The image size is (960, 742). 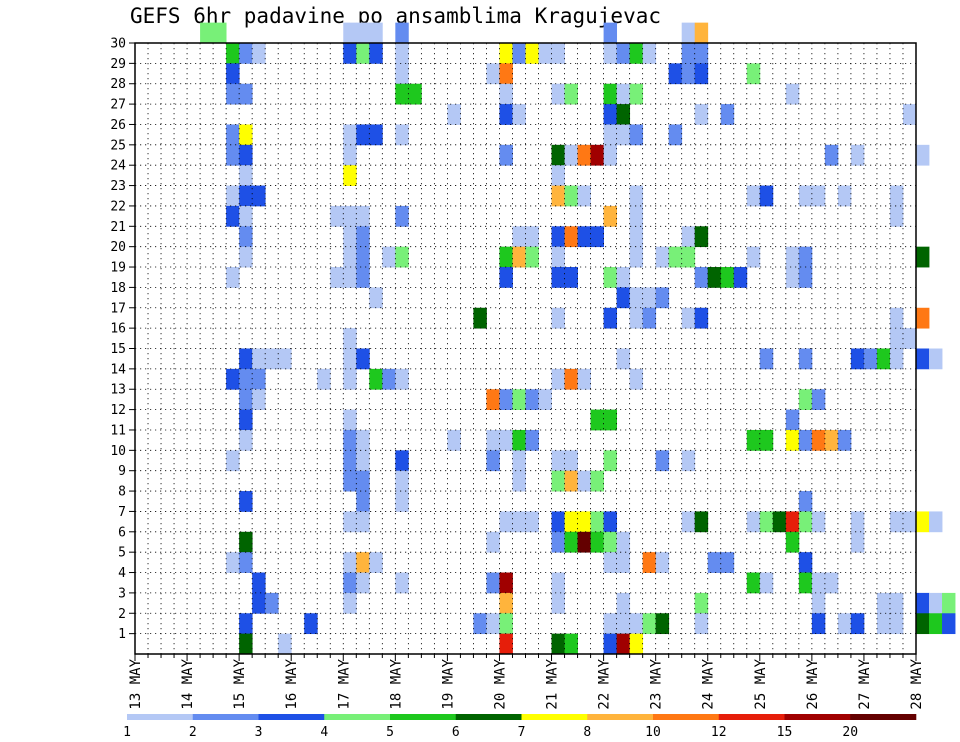 What do you see at coordinates (324, 732) in the screenshot?
I see `colorbar-label: 4` at bounding box center [324, 732].